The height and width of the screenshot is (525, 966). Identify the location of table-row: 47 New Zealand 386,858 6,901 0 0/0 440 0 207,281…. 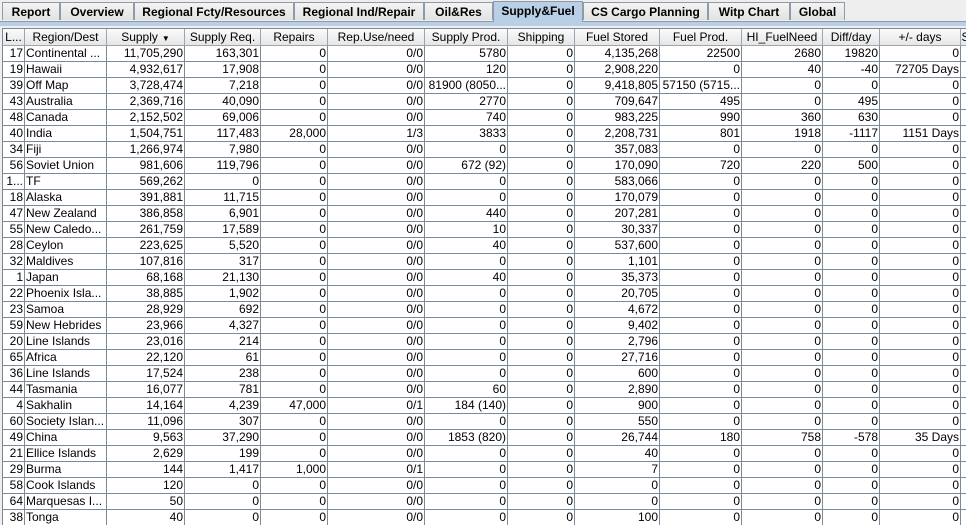
(484, 214).